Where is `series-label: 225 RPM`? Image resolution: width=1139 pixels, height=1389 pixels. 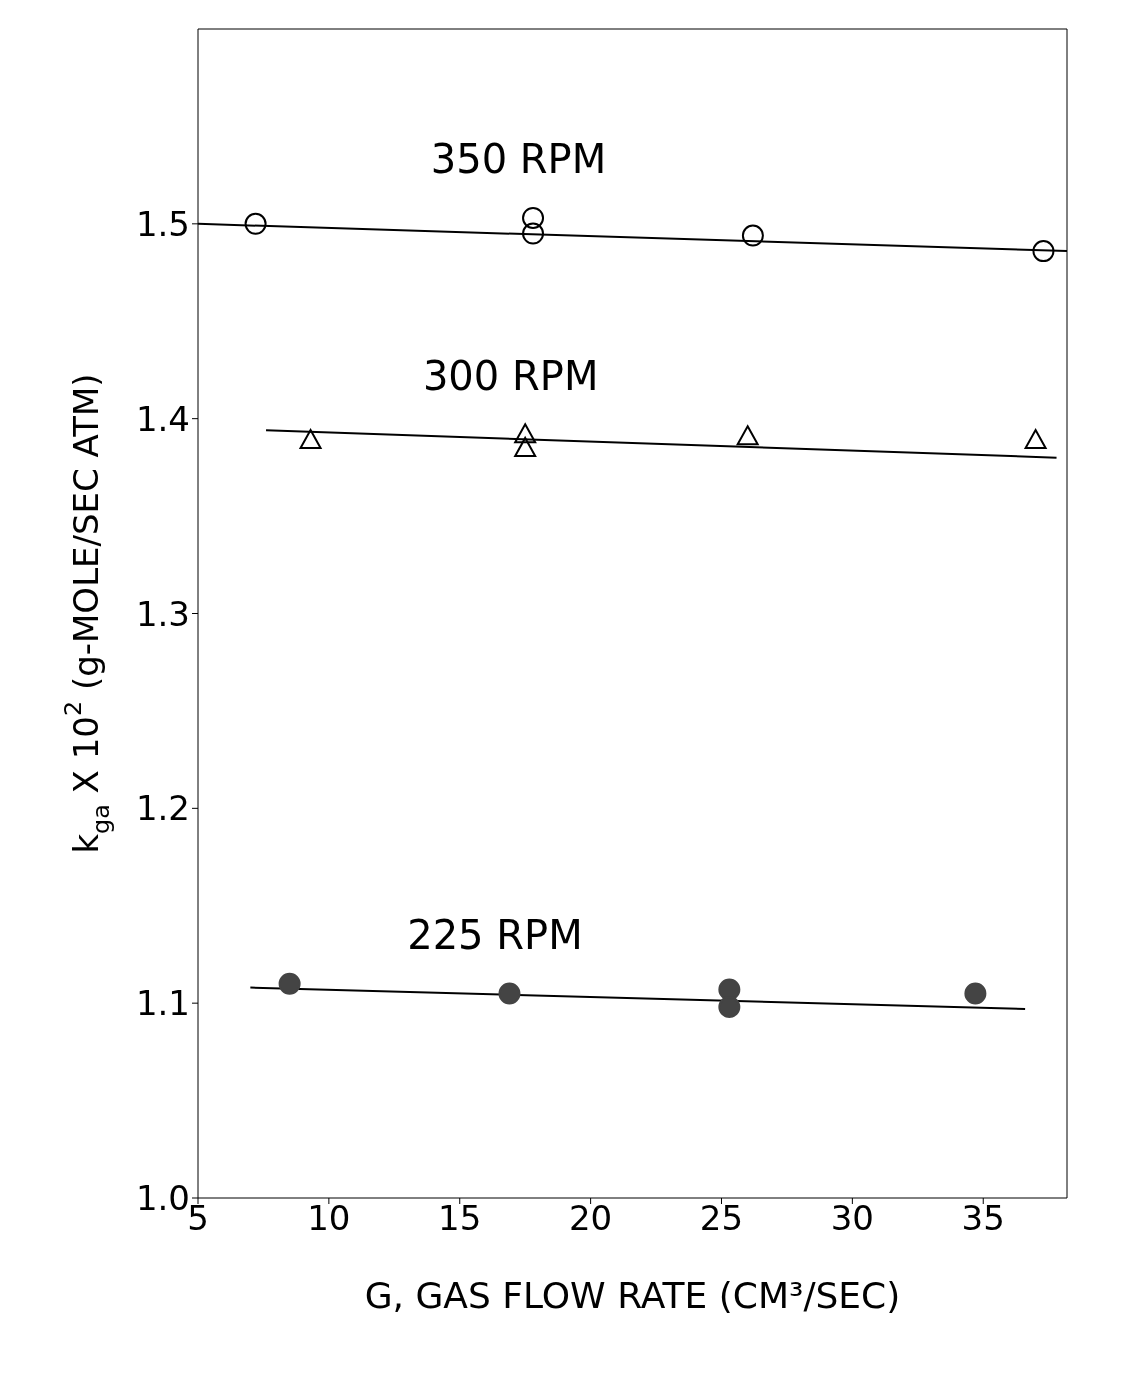
series-label: 225 RPM is located at coordinates (495, 934).